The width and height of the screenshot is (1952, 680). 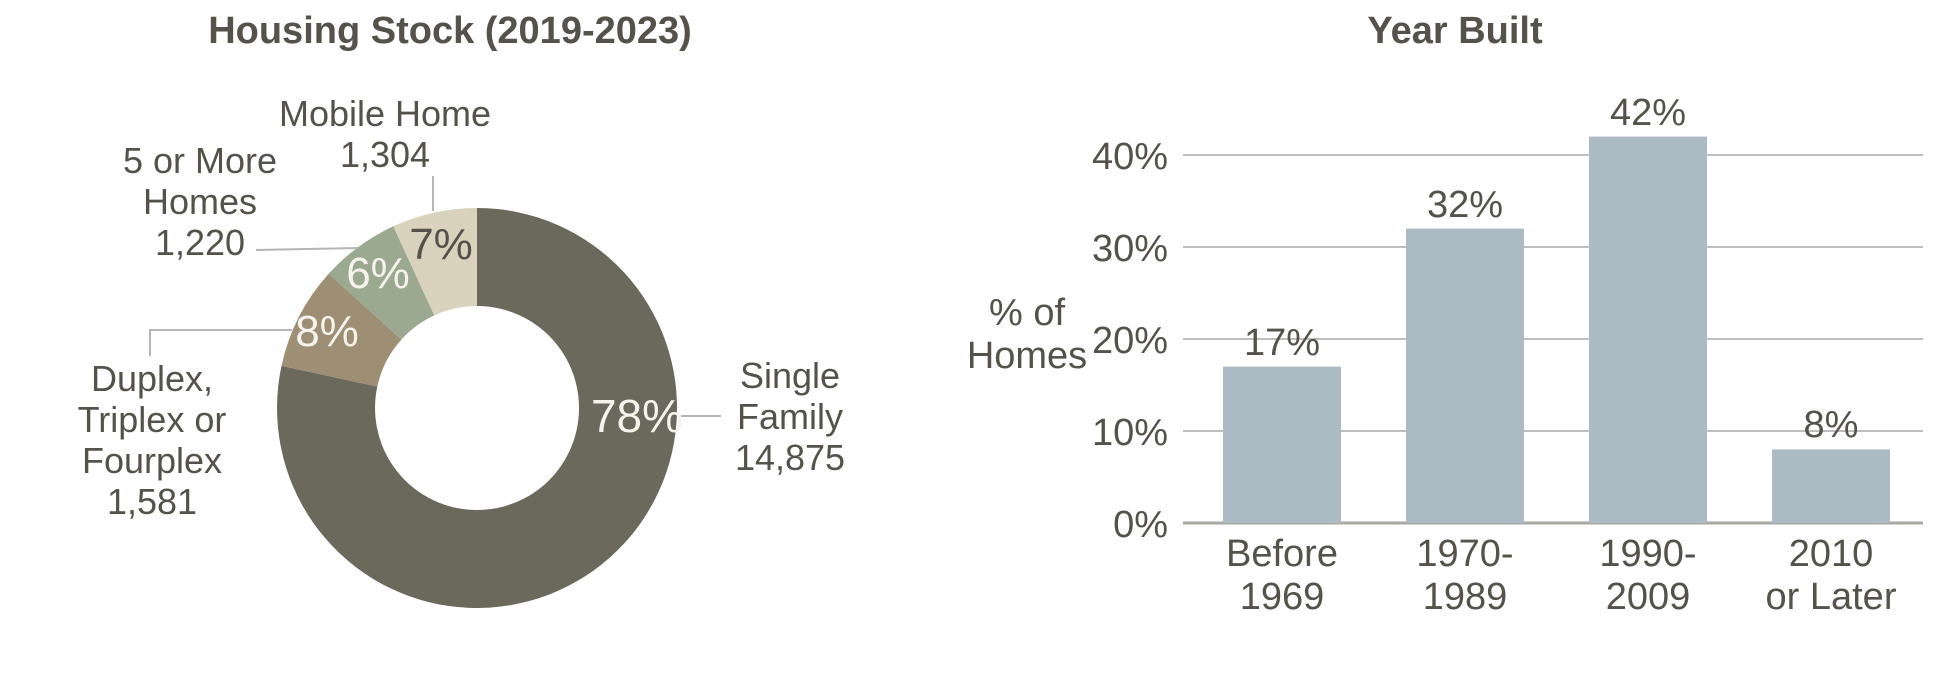 What do you see at coordinates (790, 457) in the screenshot?
I see `callout-value: 14,875` at bounding box center [790, 457].